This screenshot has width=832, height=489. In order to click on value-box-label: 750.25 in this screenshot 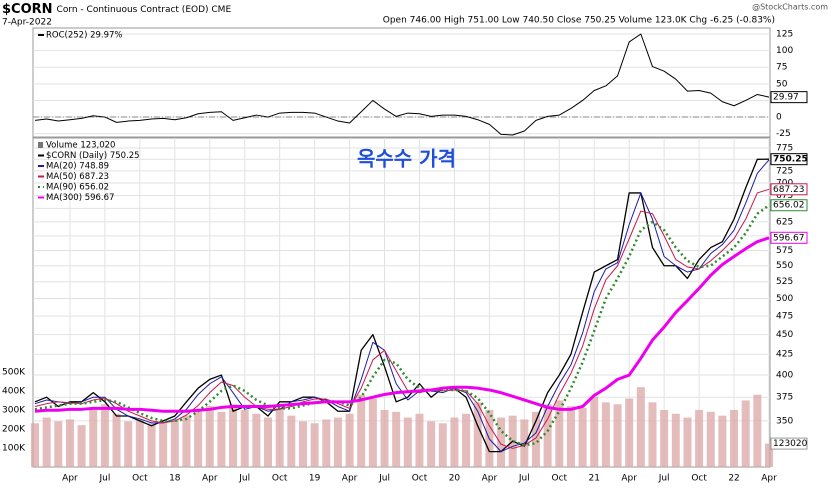, I will do `click(790, 160)`.